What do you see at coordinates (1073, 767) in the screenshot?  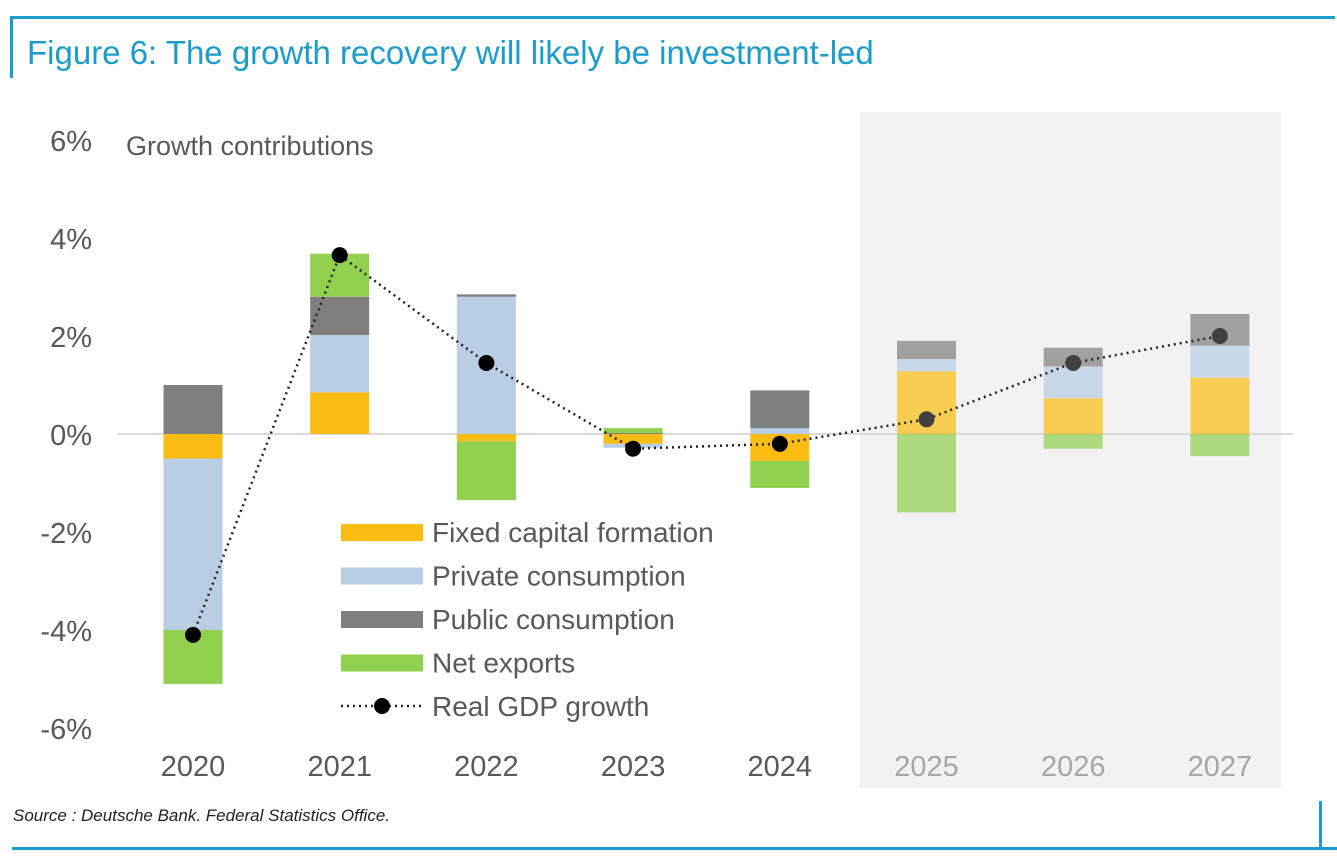 I see `x-tick-label: 2026` at bounding box center [1073, 767].